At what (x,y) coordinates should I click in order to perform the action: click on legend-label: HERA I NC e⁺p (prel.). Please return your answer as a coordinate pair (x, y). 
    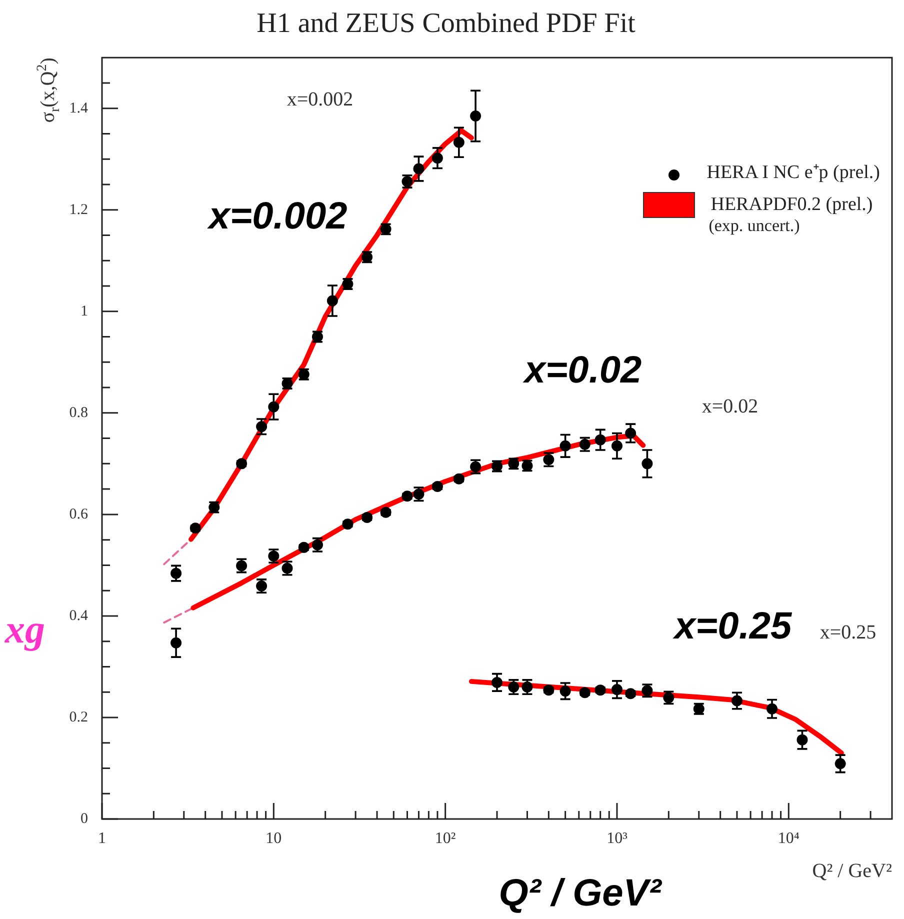
    Looking at the image, I should click on (793, 172).